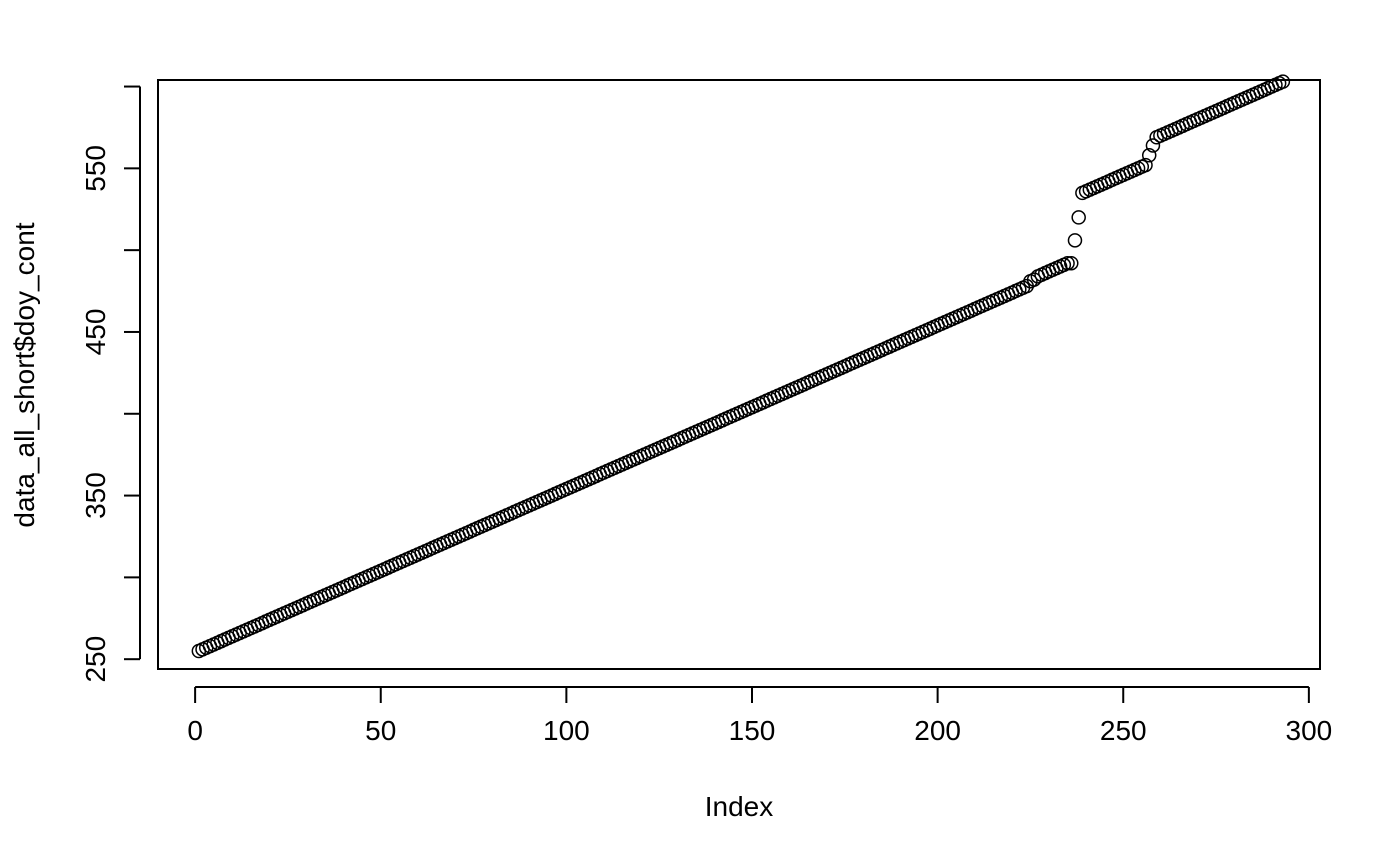  I want to click on x-tick-label: 100, so click(566, 730).